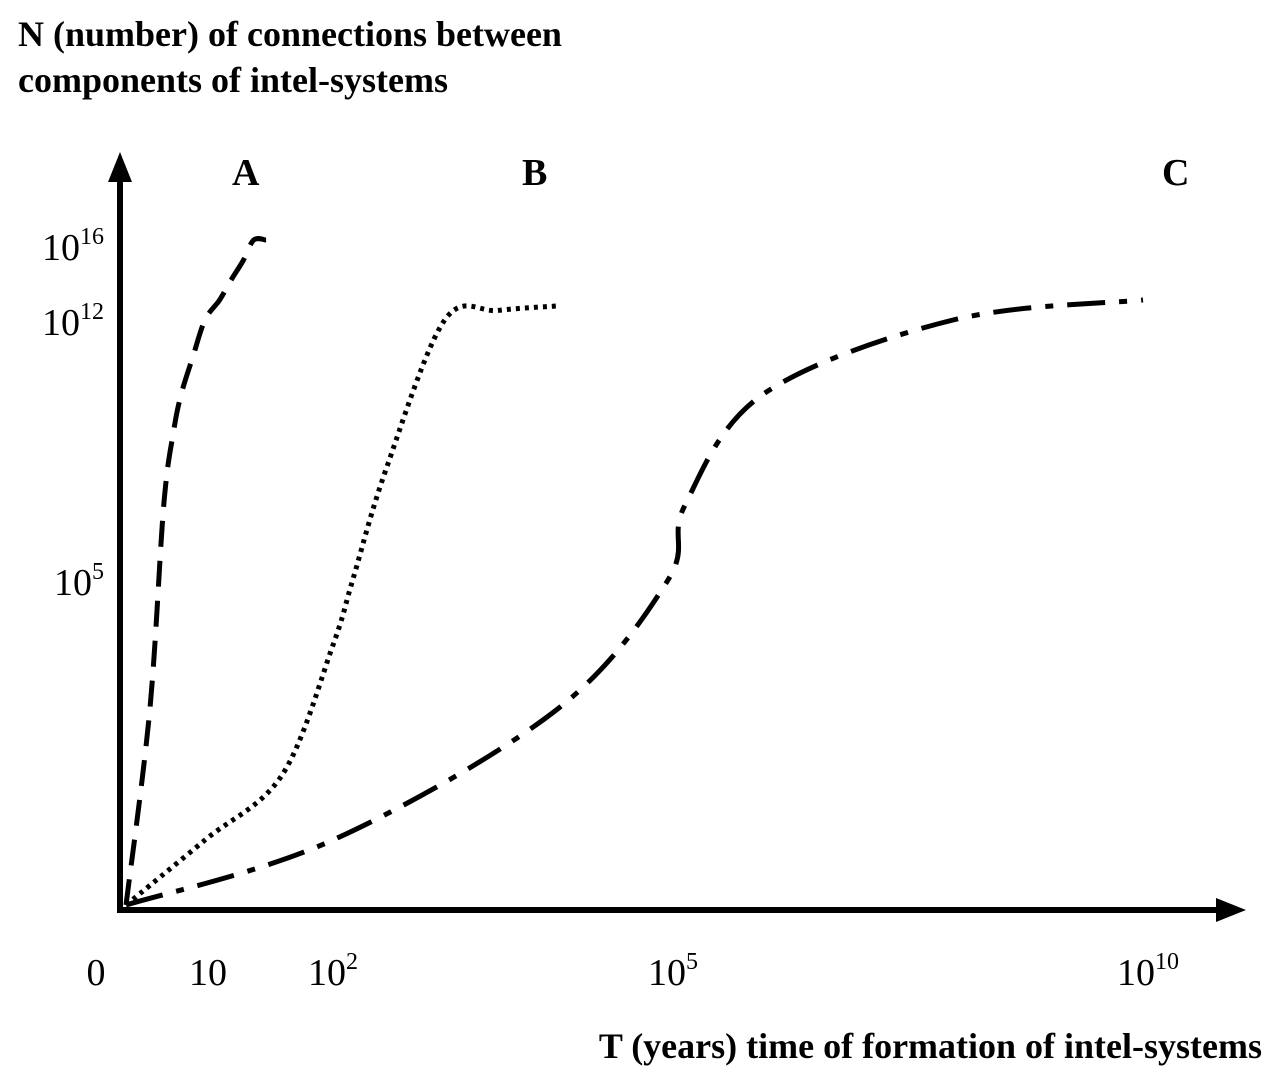  What do you see at coordinates (1148, 971) in the screenshot?
I see `x-tick-label-4: 10¹⁰` at bounding box center [1148, 971].